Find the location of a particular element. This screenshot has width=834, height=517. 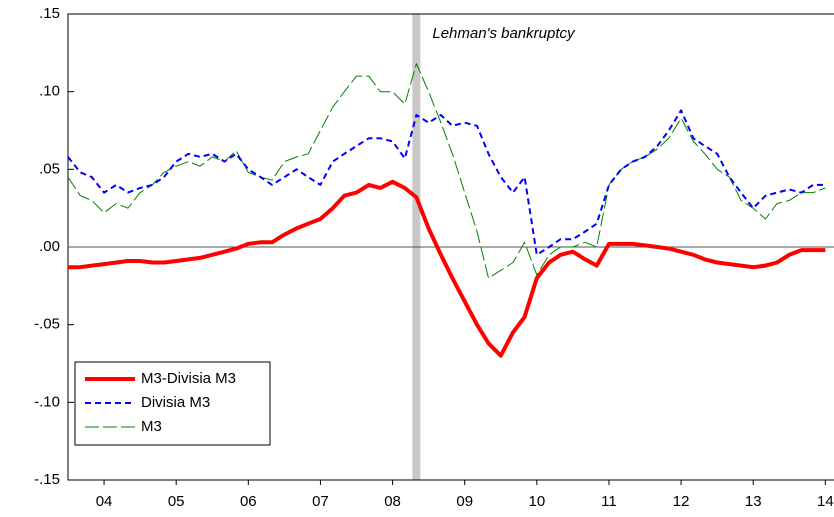

x-tick-label: 10 is located at coordinates (536, 501).